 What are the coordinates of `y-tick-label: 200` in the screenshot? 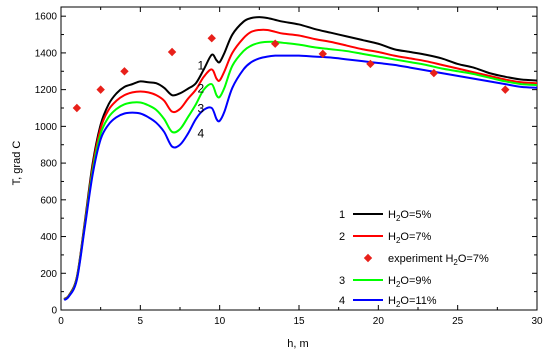 It's located at (48, 274).